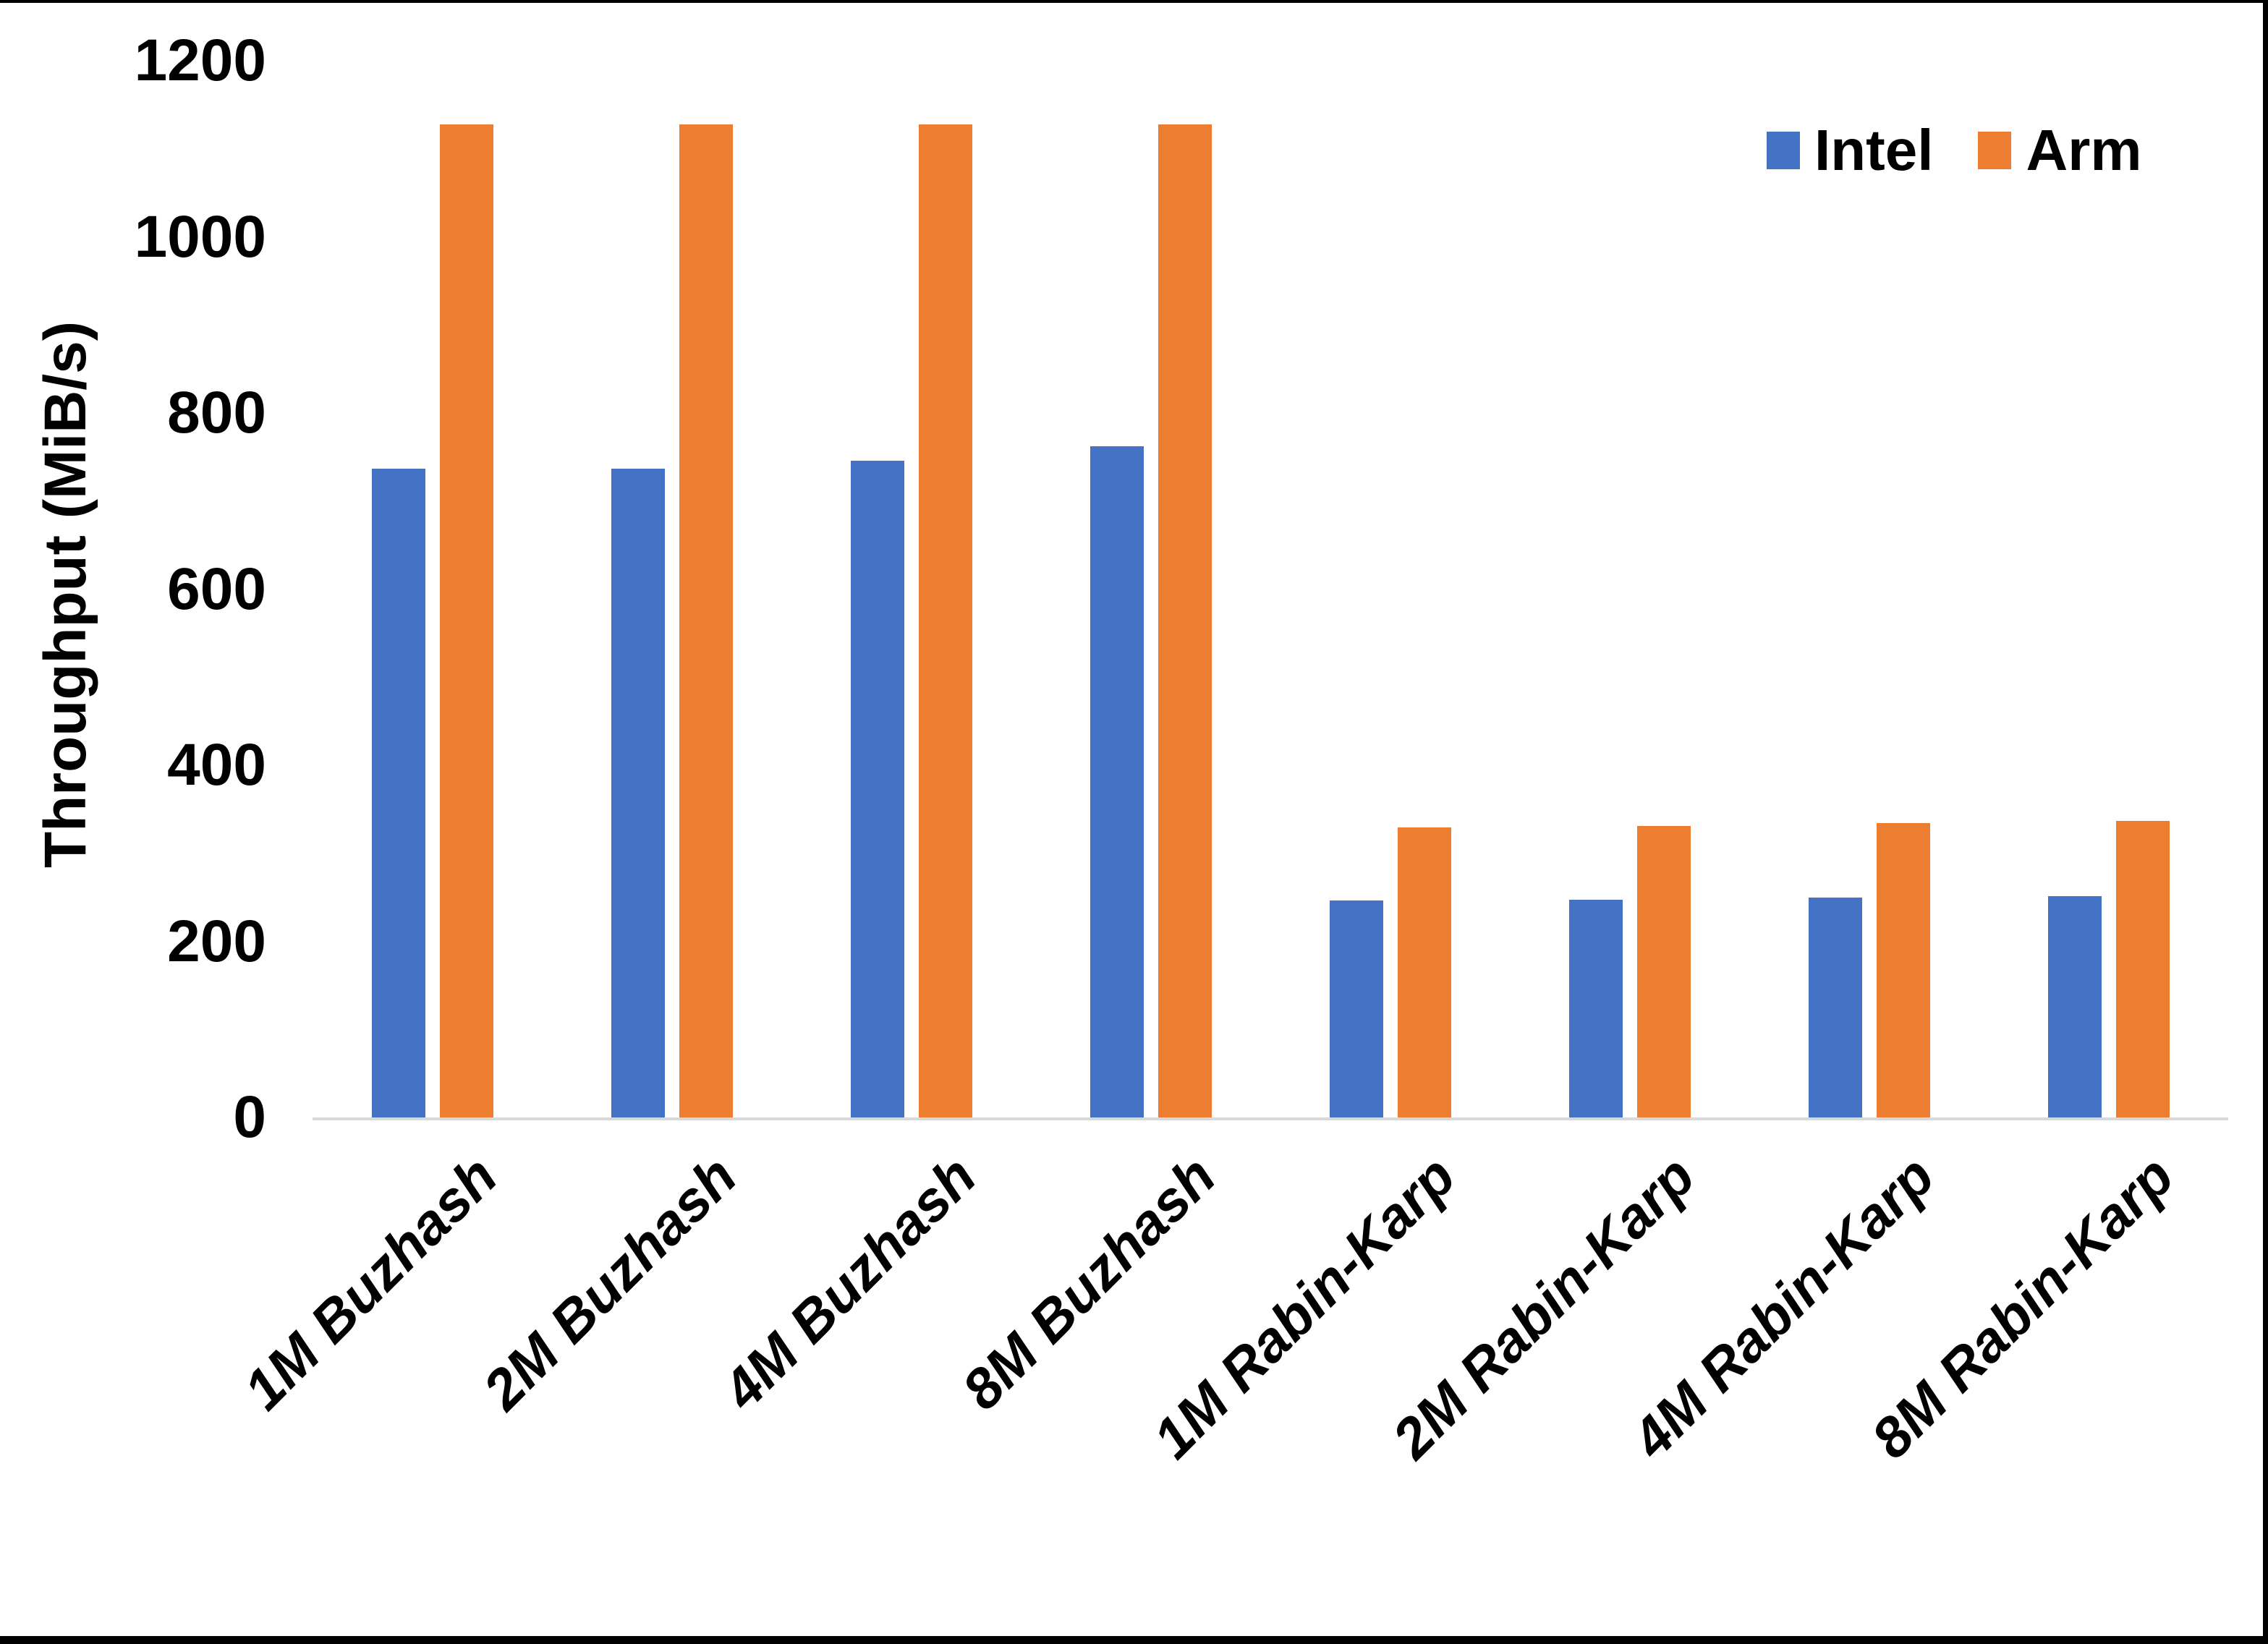 Image resolution: width=2268 pixels, height=1644 pixels. What do you see at coordinates (2142, 968) in the screenshot?
I see `bar-arm-8m-rabin-karp` at bounding box center [2142, 968].